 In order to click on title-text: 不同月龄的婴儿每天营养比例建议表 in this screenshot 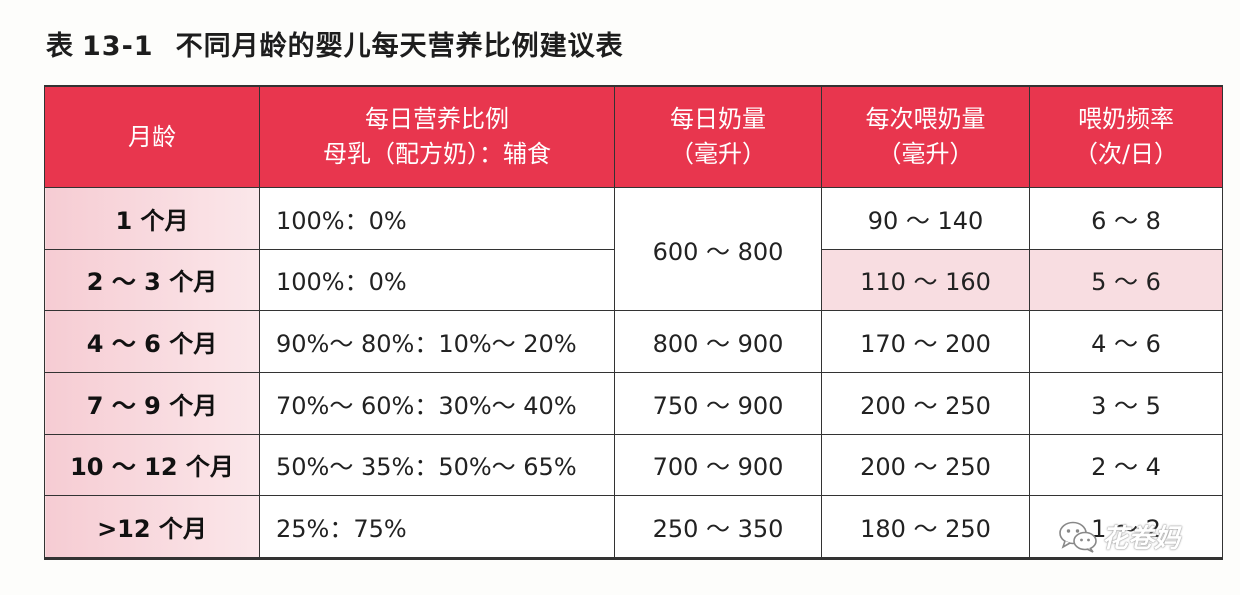, I will do `click(399, 46)`.